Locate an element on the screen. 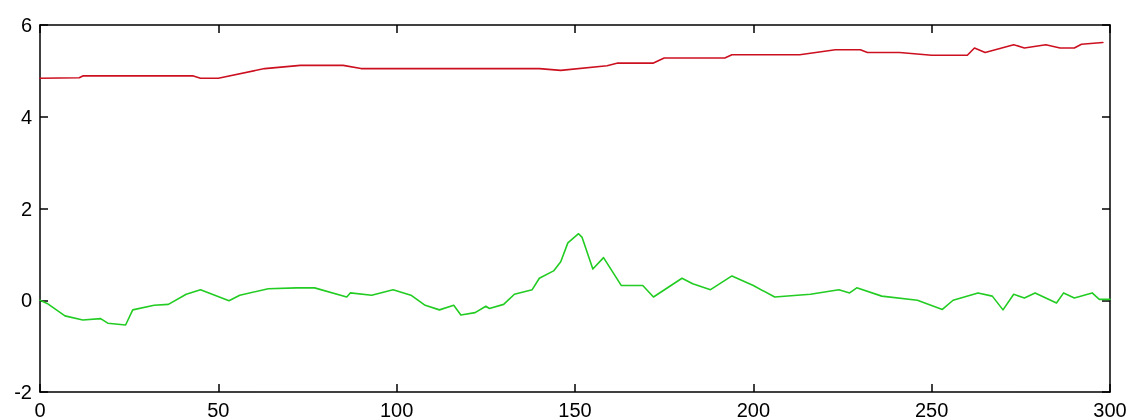  y-tick-label: 4 is located at coordinates (26, 116).